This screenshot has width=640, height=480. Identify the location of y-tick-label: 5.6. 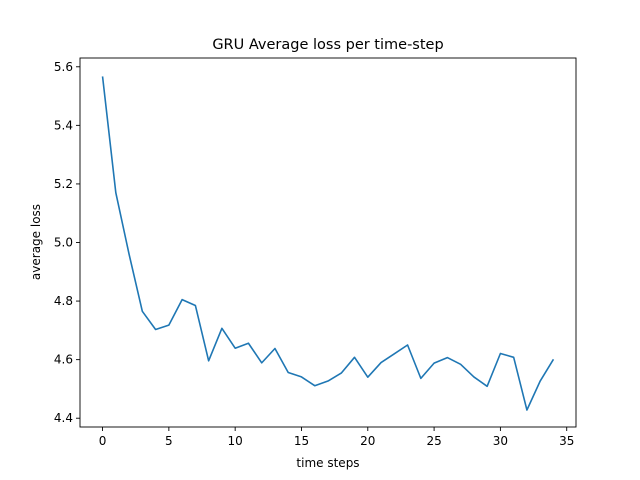
(63, 67).